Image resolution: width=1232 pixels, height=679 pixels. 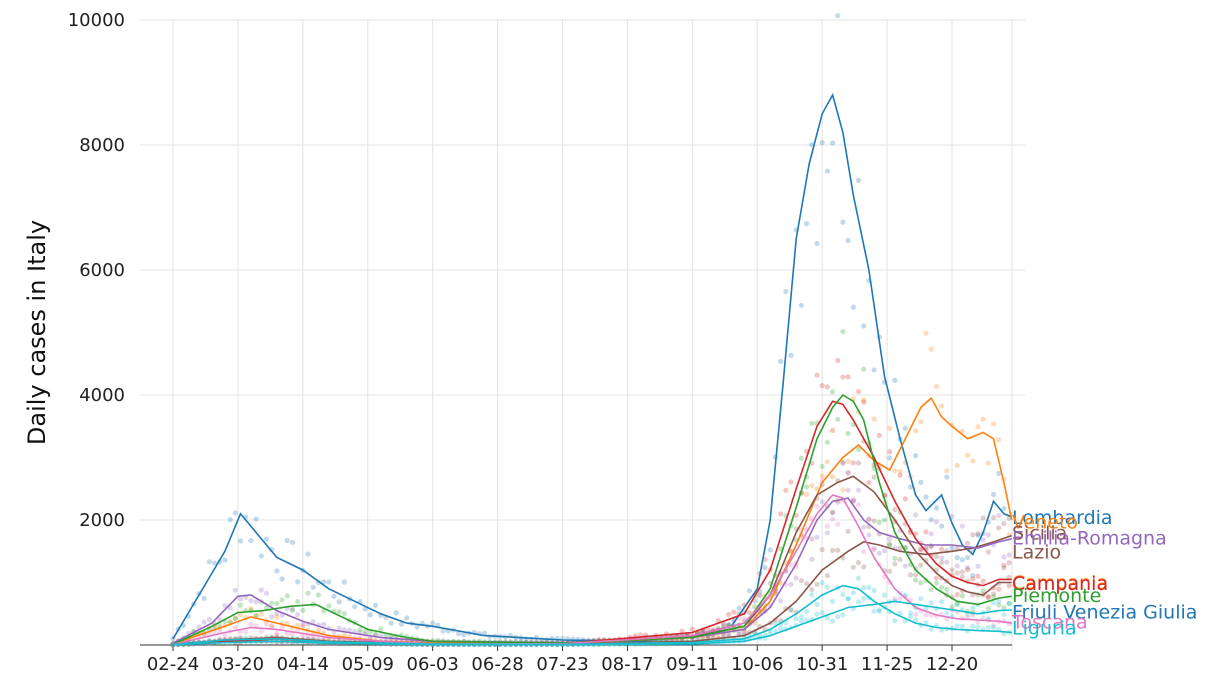 I want to click on x-tick-label: 10-06, so click(x=757, y=664).